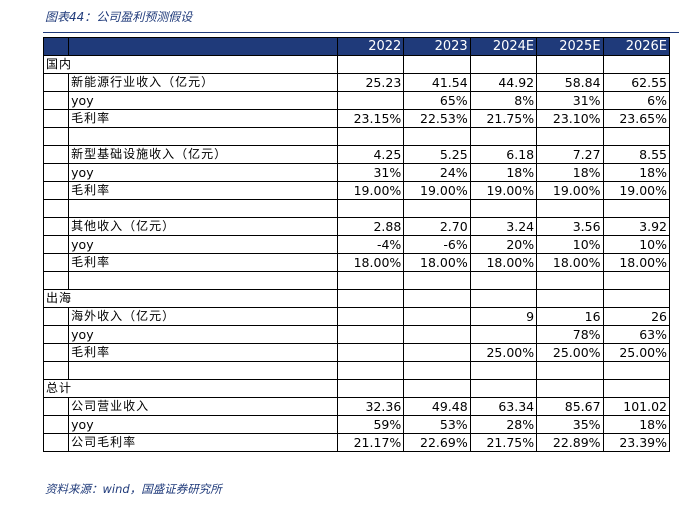  Describe the element at coordinates (203, 82) in the screenshot. I see `row-label: 新能源行业收入（亿元）` at that location.